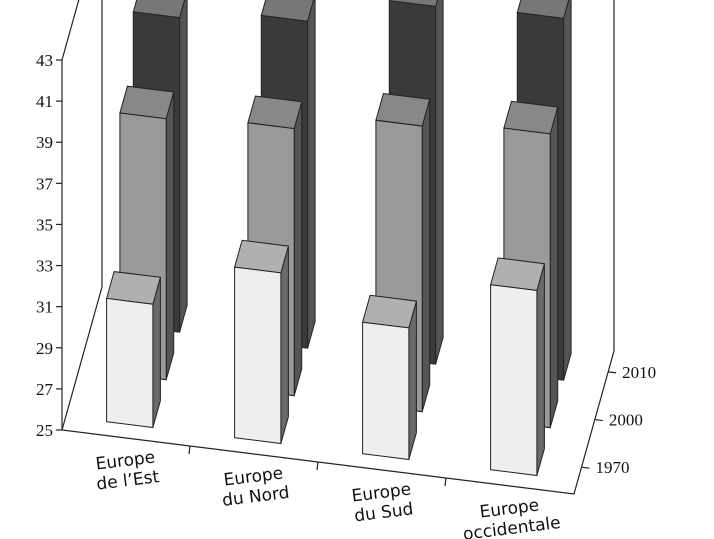 This screenshot has width=714, height=539. Describe the element at coordinates (45, 183) in the screenshot. I see `y-tick-label: 37` at that location.